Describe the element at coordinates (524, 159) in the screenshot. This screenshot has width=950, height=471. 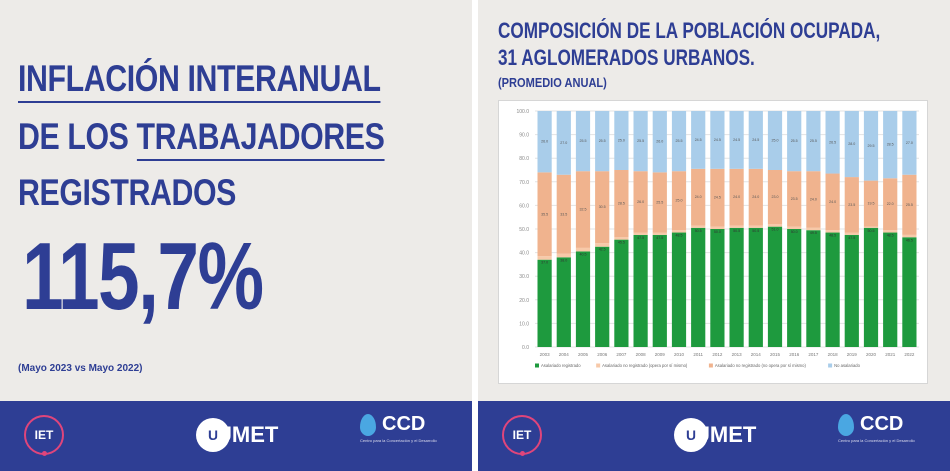
I see `y-tick-label: 80.0` at that location.